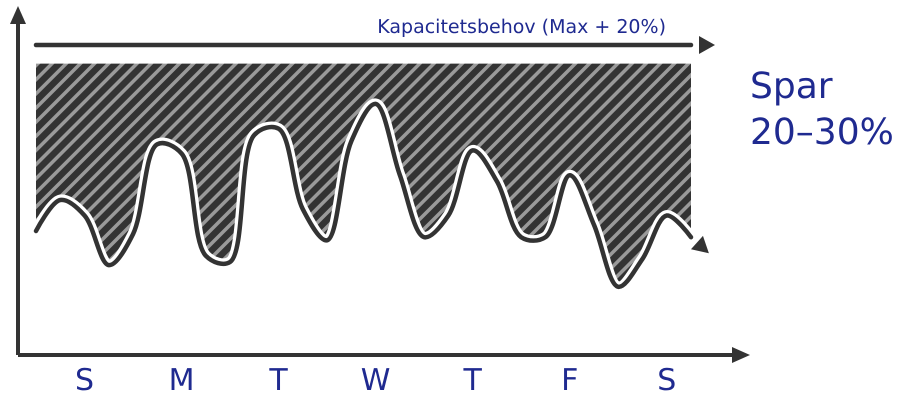 Image resolution: width=910 pixels, height=400 pixels. I want to click on series-label: Kapacitetsbehov (Max + 20%), so click(521, 27).